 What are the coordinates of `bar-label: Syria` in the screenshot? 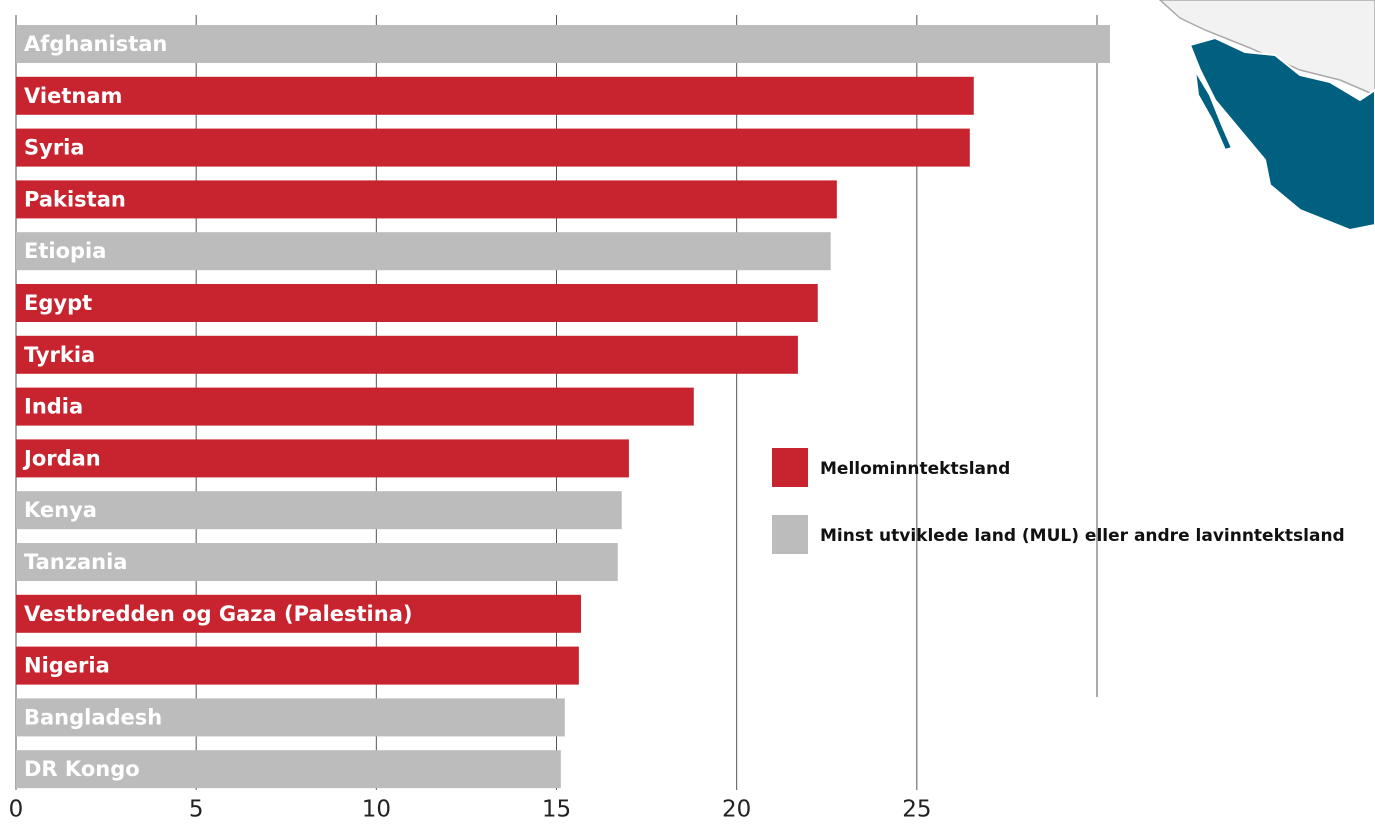 It's located at (54, 148).